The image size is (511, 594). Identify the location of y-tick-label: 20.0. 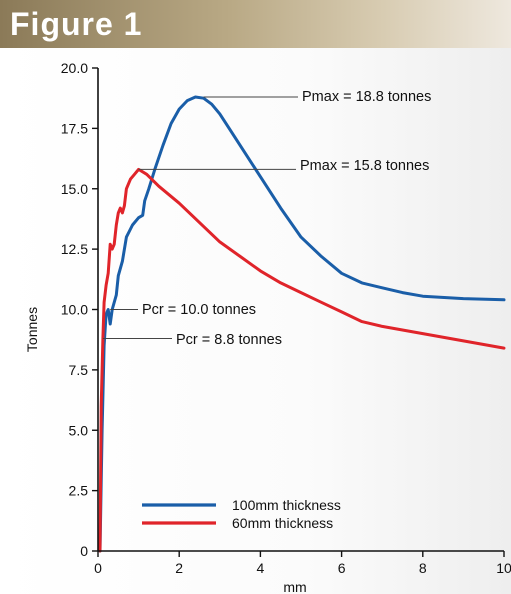
(74, 68).